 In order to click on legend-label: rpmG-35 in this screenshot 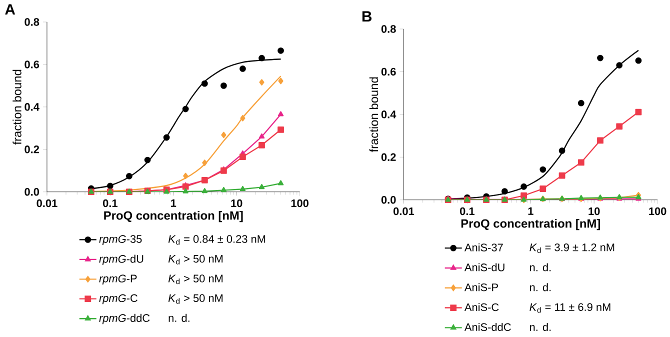, I will do `click(120, 240)`.